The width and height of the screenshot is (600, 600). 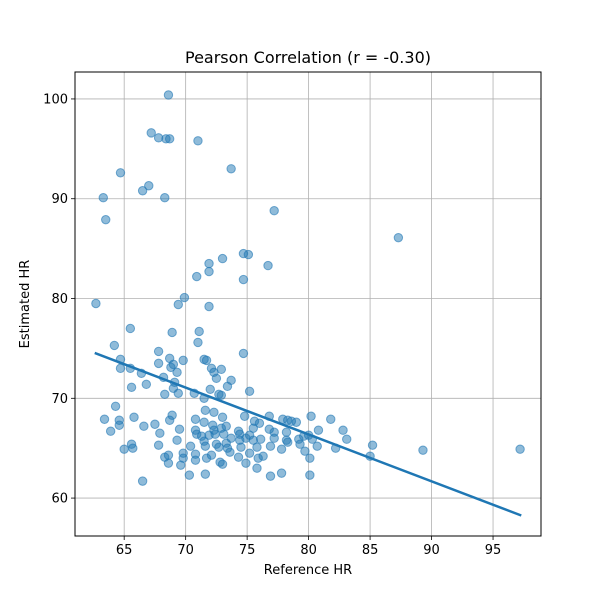 What do you see at coordinates (55, 99) in the screenshot?
I see `y-tick-label: 100` at bounding box center [55, 99].